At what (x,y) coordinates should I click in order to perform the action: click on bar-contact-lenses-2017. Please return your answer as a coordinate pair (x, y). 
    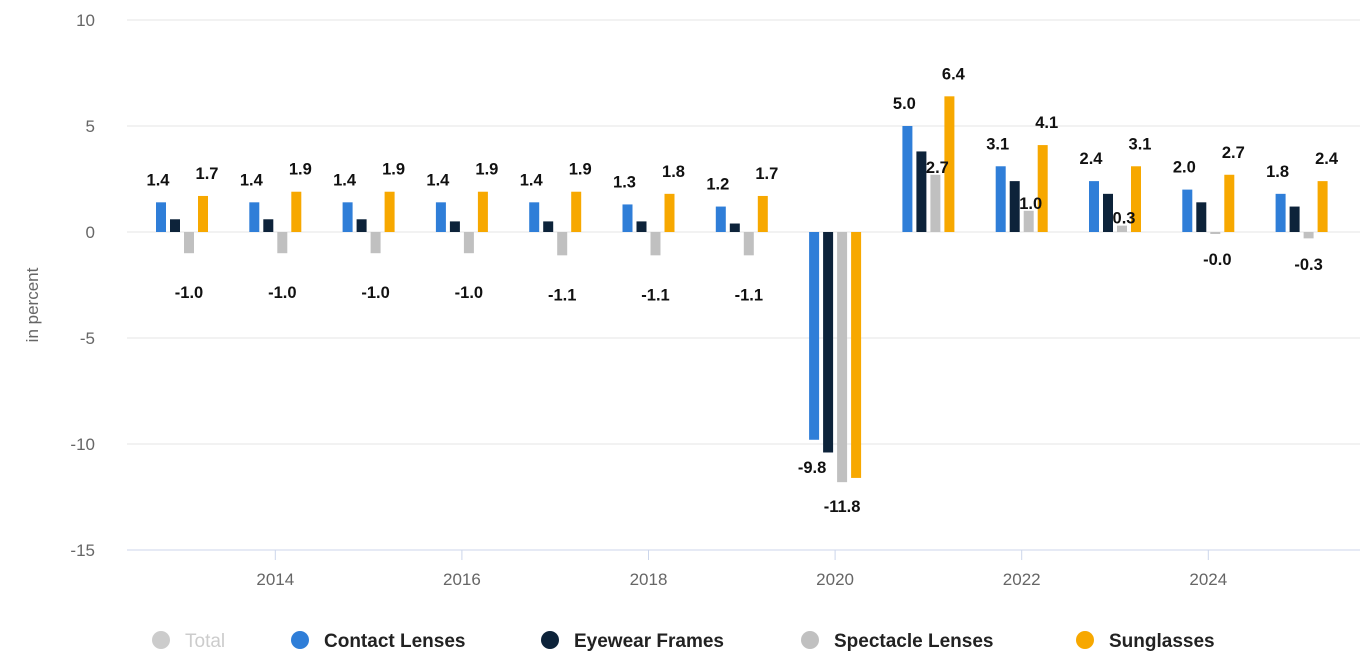
    Looking at the image, I should click on (534, 217).